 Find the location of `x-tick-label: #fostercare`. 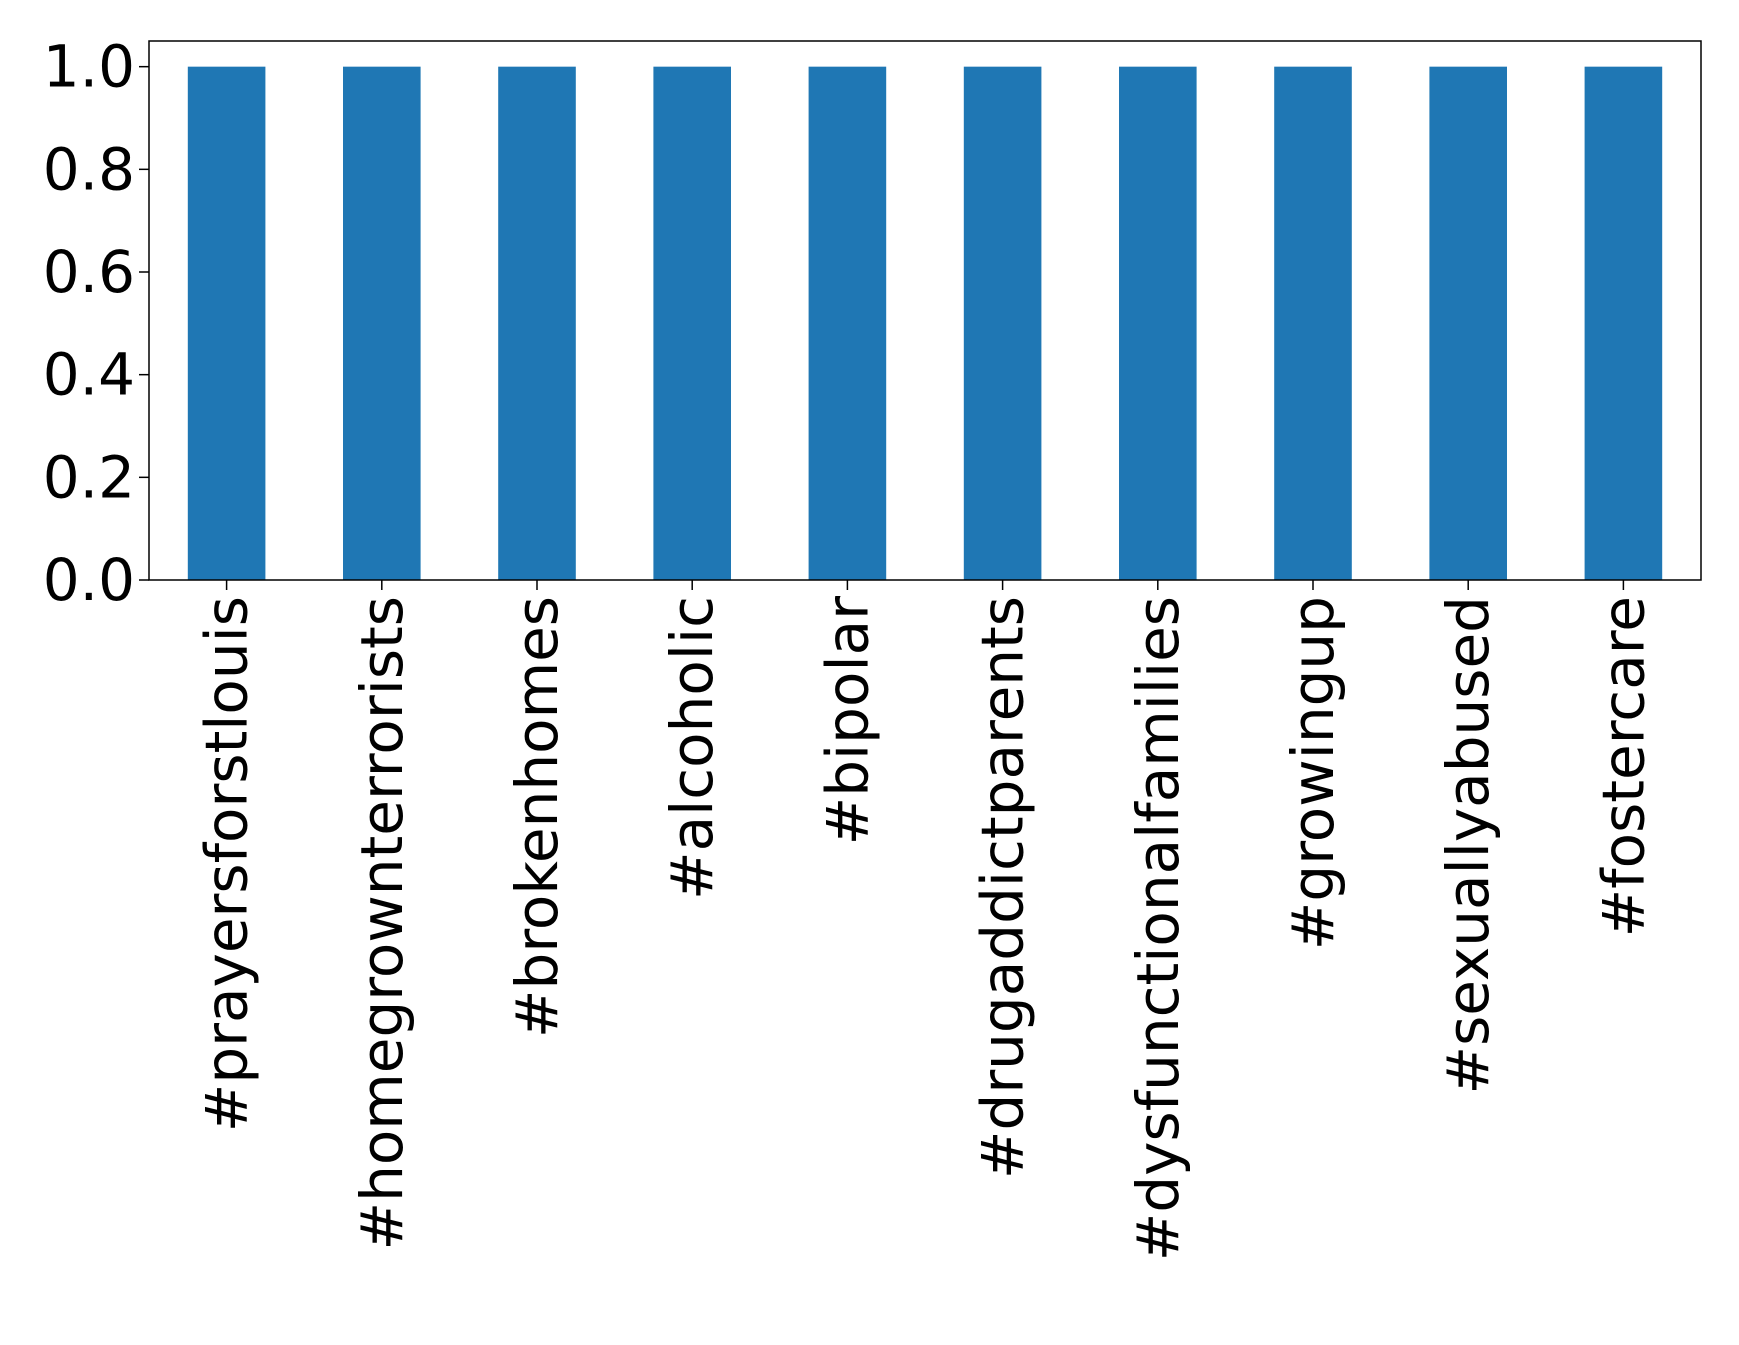

x-tick-label: #fostercare is located at coordinates (1623, 766).